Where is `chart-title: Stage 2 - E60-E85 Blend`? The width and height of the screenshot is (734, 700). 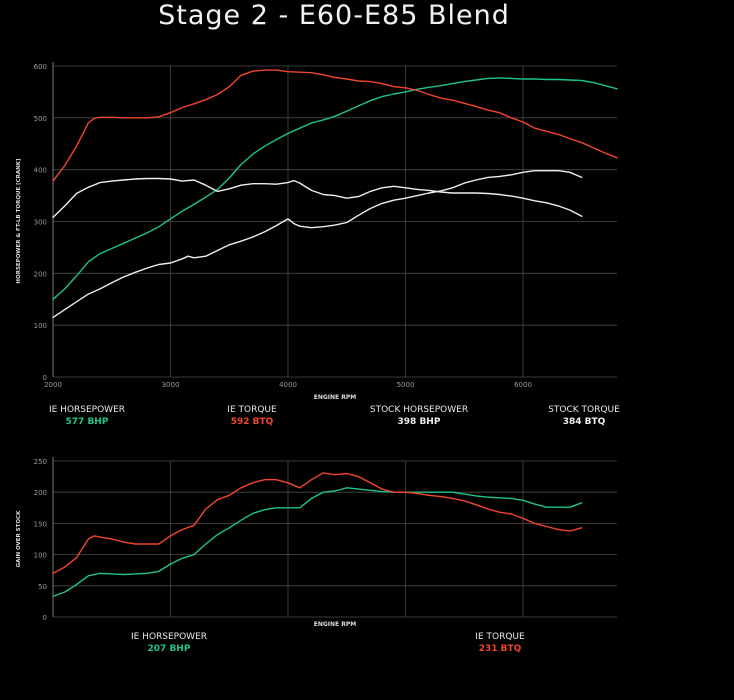
chart-title: Stage 2 - E60-E85 Blend is located at coordinates (334, 15).